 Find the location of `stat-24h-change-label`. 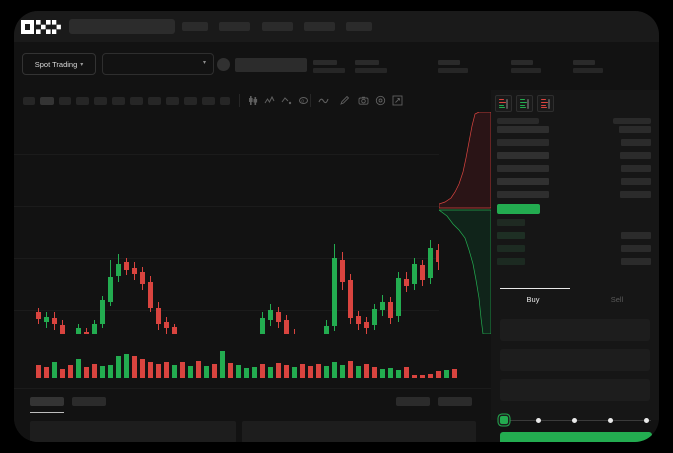

stat-24h-change-label is located at coordinates (367, 62).